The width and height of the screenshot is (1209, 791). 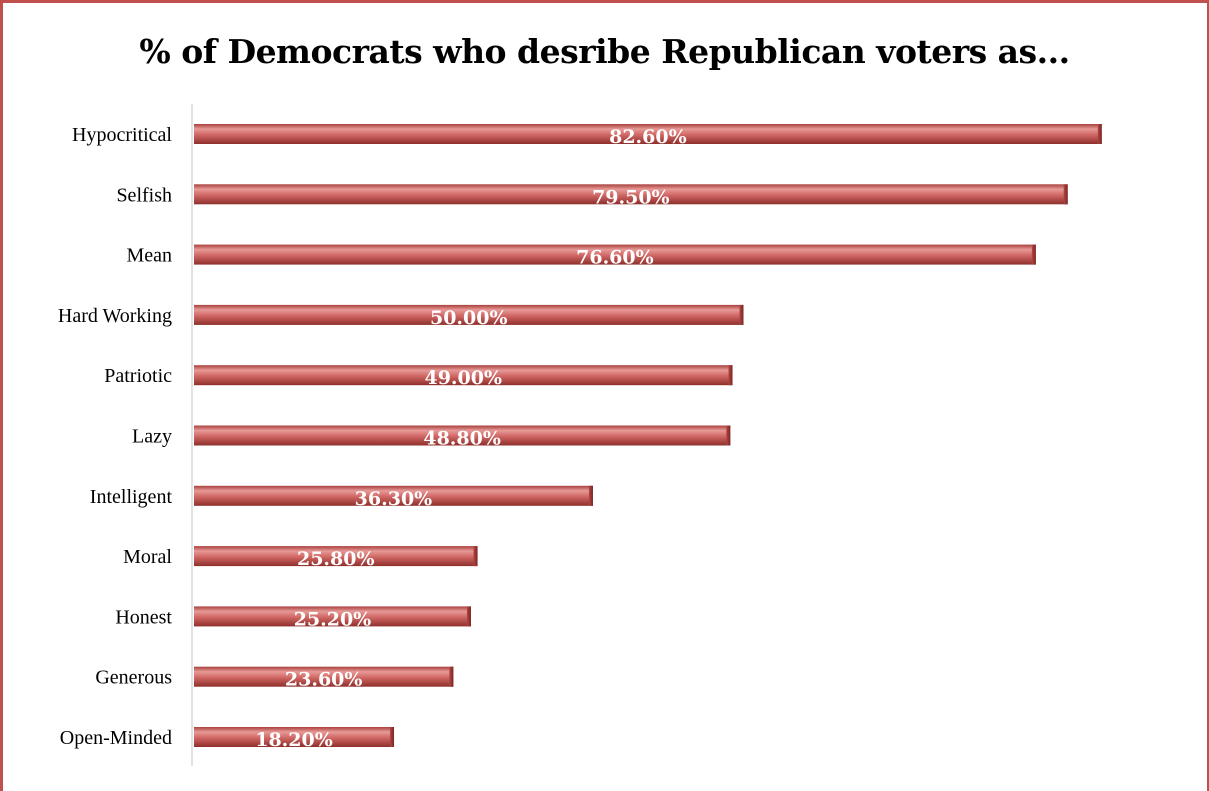 I want to click on bar-generous, so click(x=324, y=676).